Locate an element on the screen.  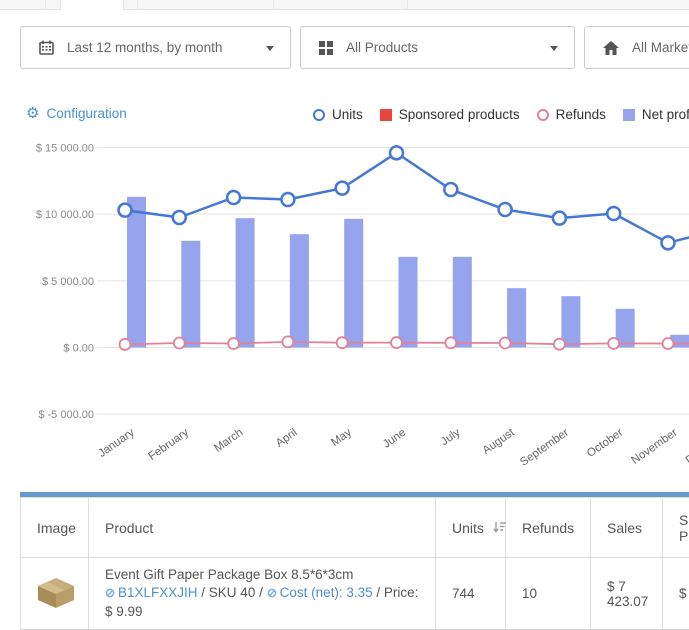
product-title: Event Gift Paper Package Box 8.5*6*3cm is located at coordinates (270, 575).